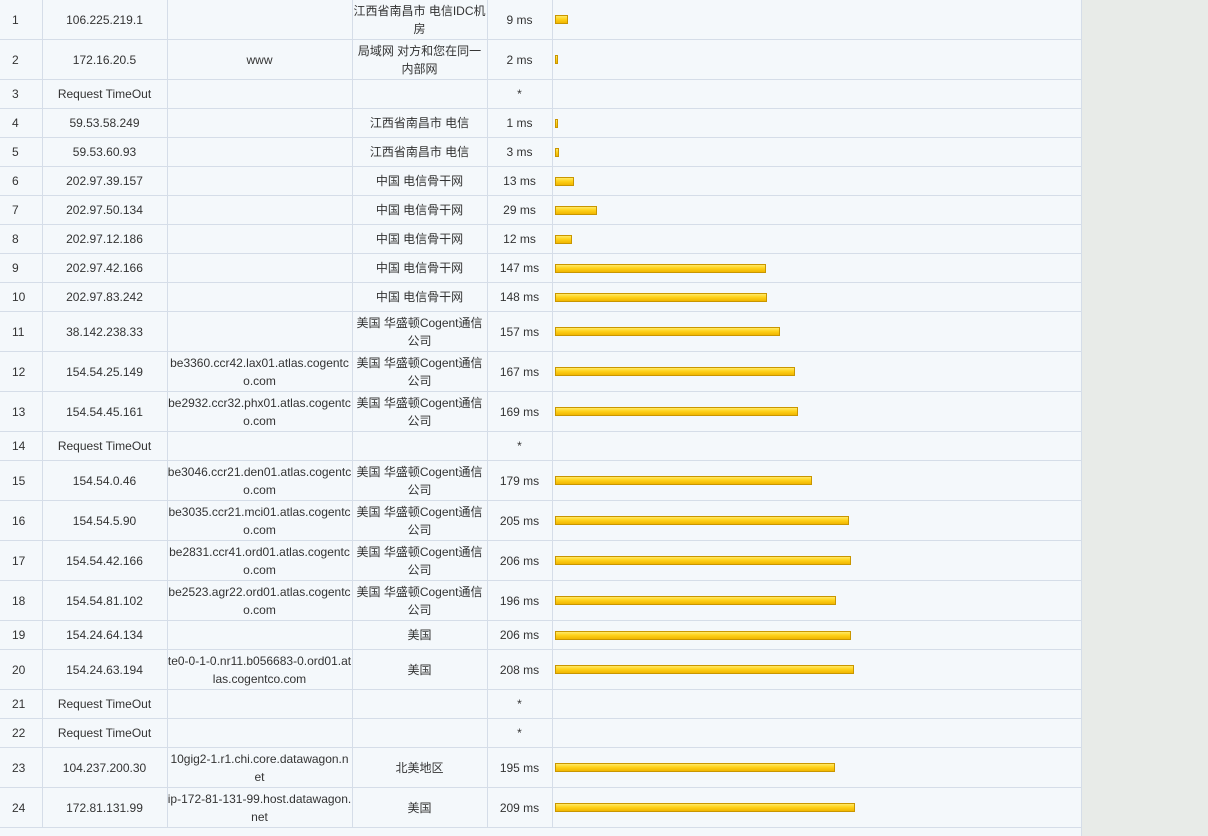  Describe the element at coordinates (21, 600) in the screenshot. I see `hop-number: 18` at that location.